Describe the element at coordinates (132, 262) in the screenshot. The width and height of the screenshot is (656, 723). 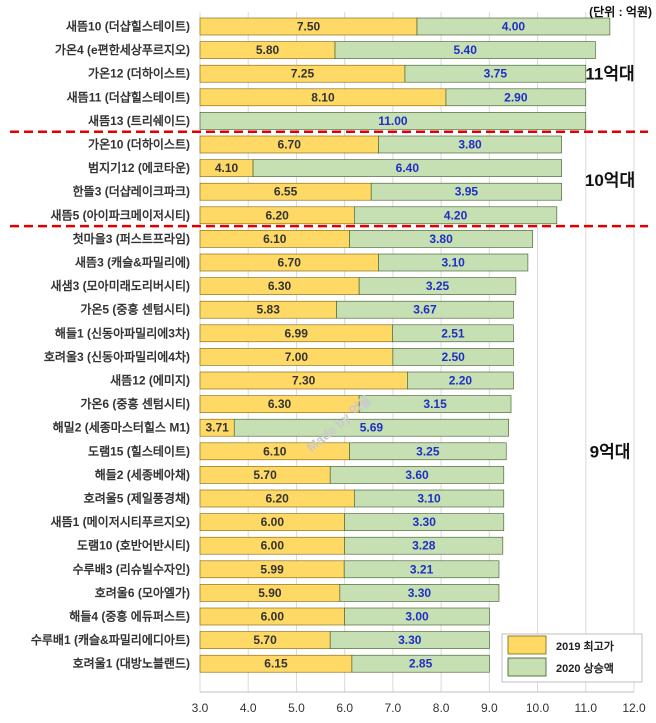
I see `category-label: 새뜸3 (캐슬&파밀리에)` at that location.